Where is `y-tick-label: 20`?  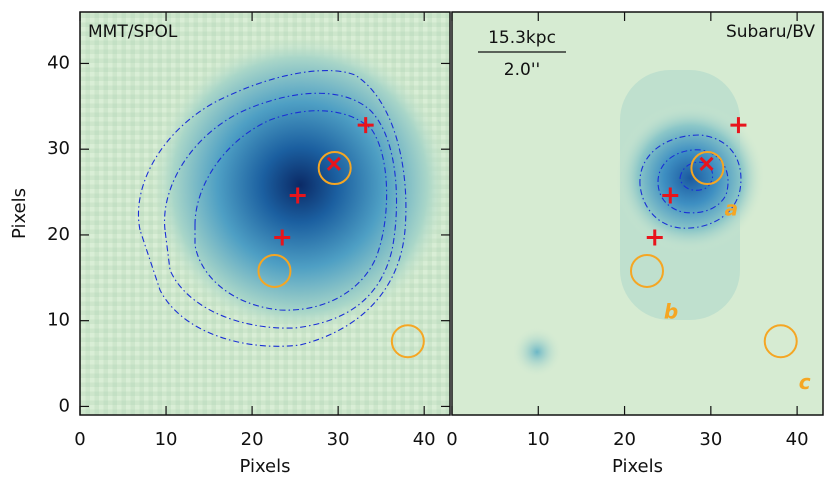 y-tick-label: 20 is located at coordinates (58, 234).